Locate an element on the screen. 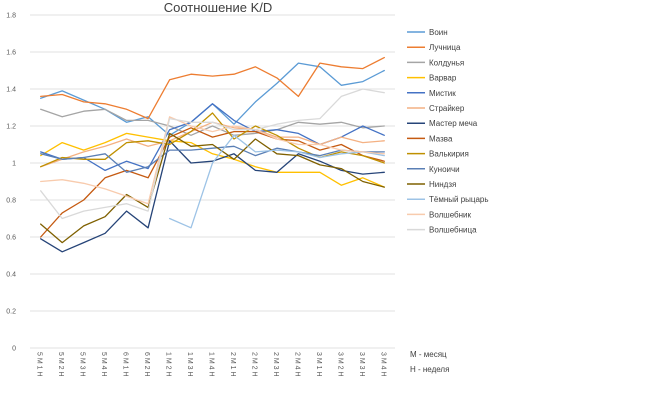 Image resolution: width=650 pixels, height=406 pixels. x-tick-label: 2 М 4 Н is located at coordinates (296, 364).